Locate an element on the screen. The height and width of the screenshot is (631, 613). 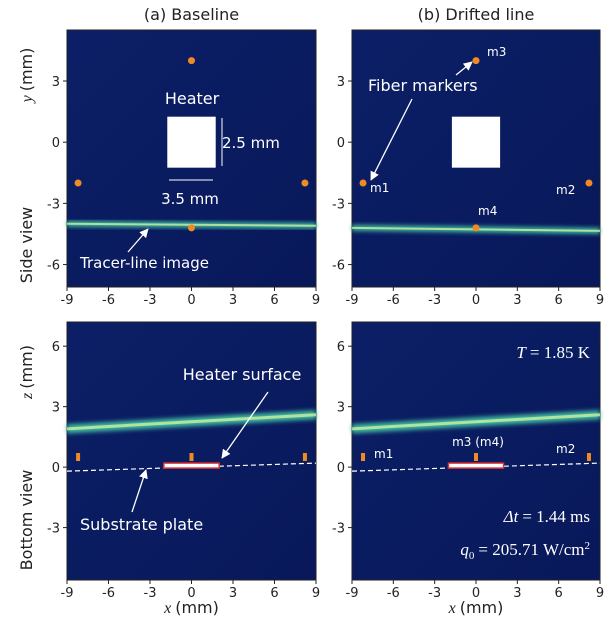
annotation: Fiber markers is located at coordinates (423, 85).